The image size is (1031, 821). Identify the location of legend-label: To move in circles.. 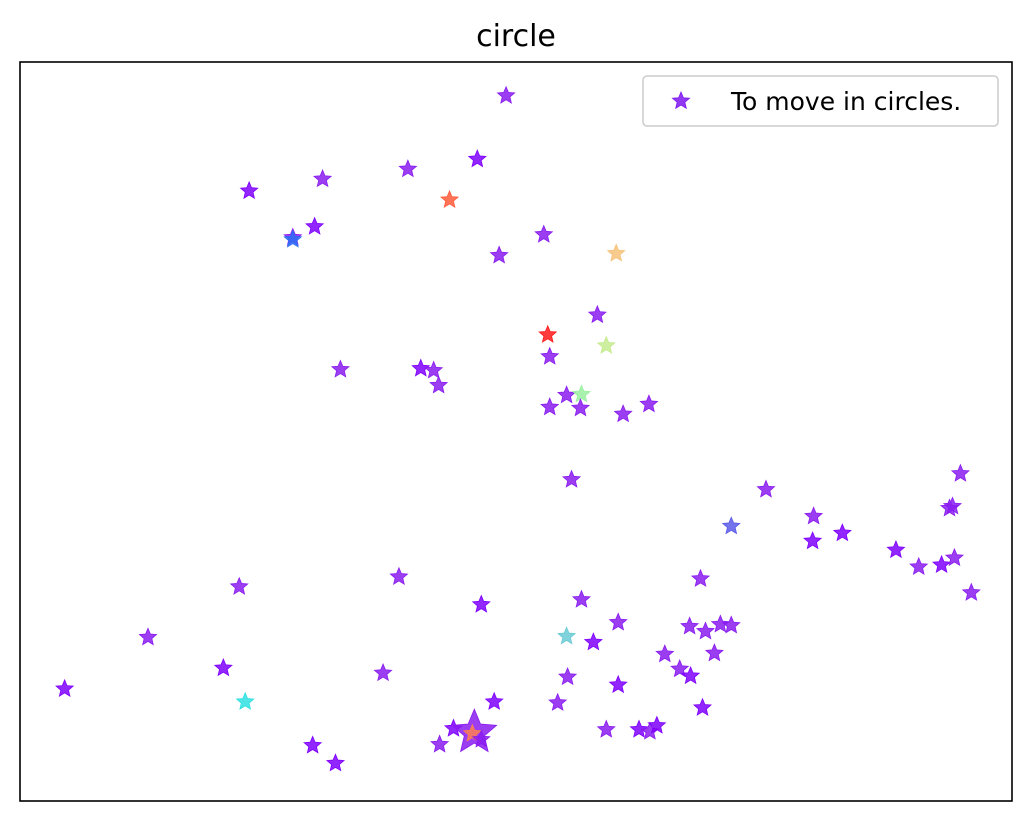
(845, 101).